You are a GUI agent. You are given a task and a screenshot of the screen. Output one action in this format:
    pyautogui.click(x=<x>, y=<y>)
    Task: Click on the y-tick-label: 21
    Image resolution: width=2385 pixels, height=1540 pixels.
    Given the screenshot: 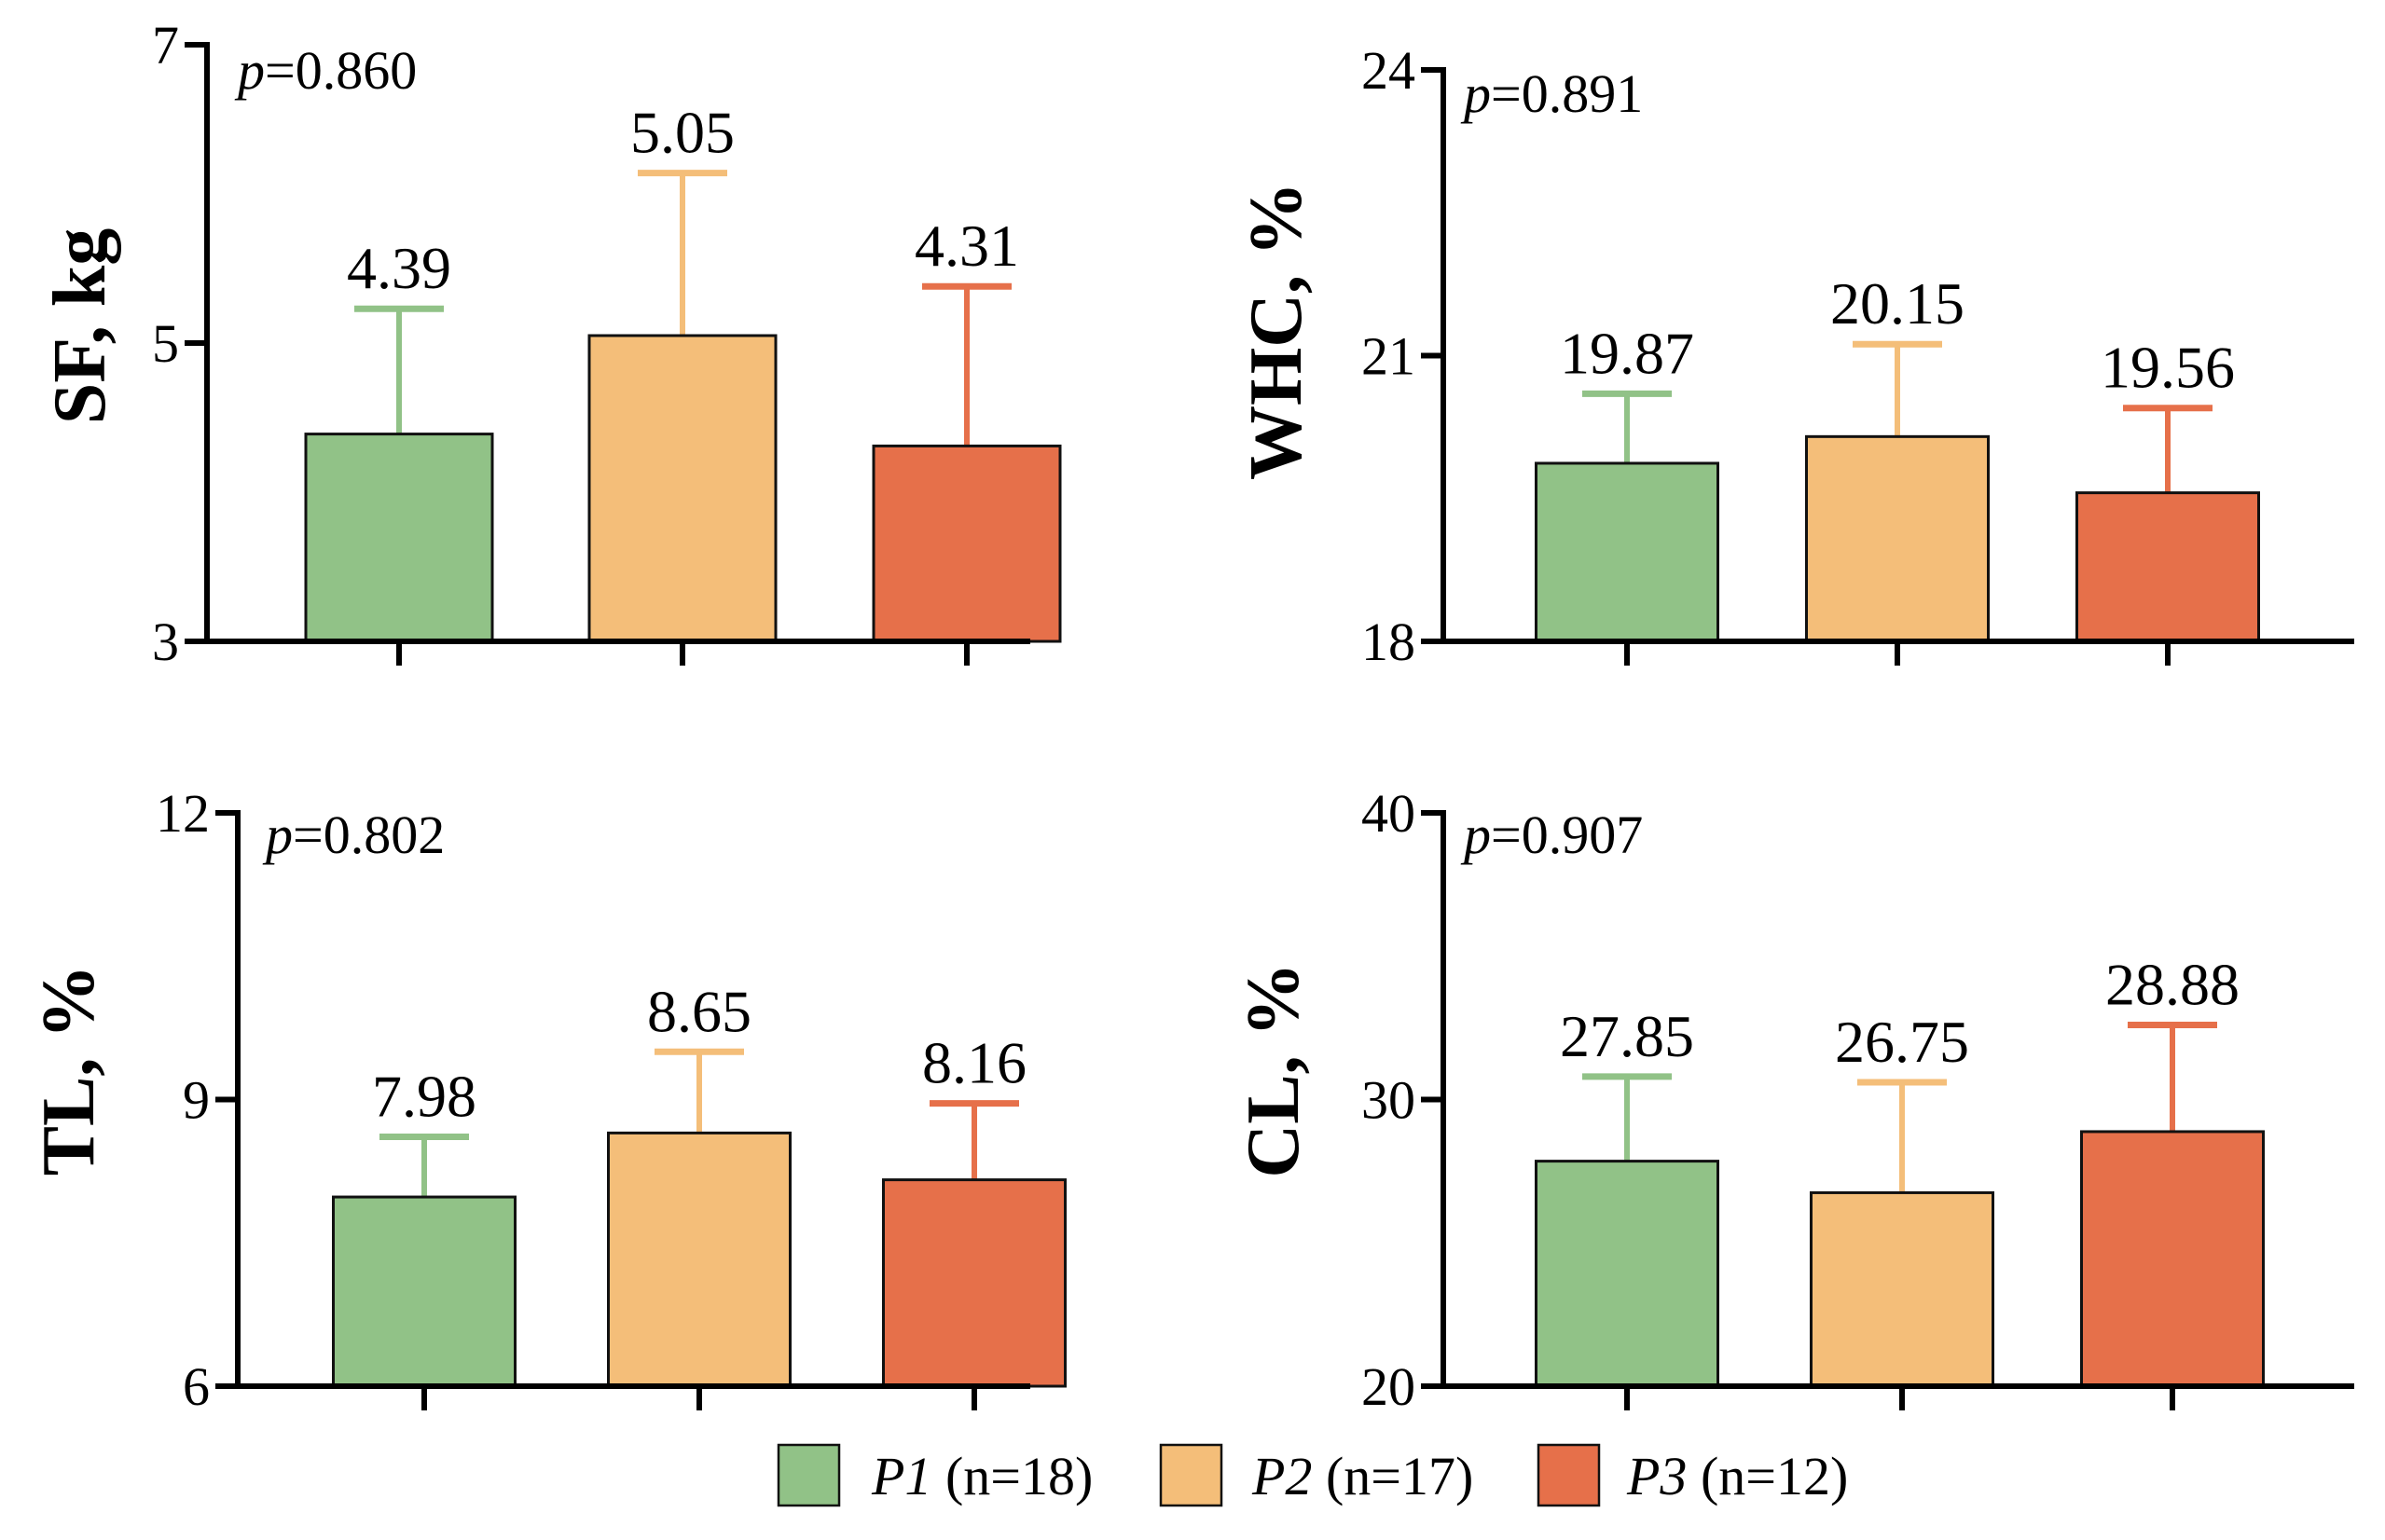 What is the action you would take?
    pyautogui.click(x=1388, y=356)
    